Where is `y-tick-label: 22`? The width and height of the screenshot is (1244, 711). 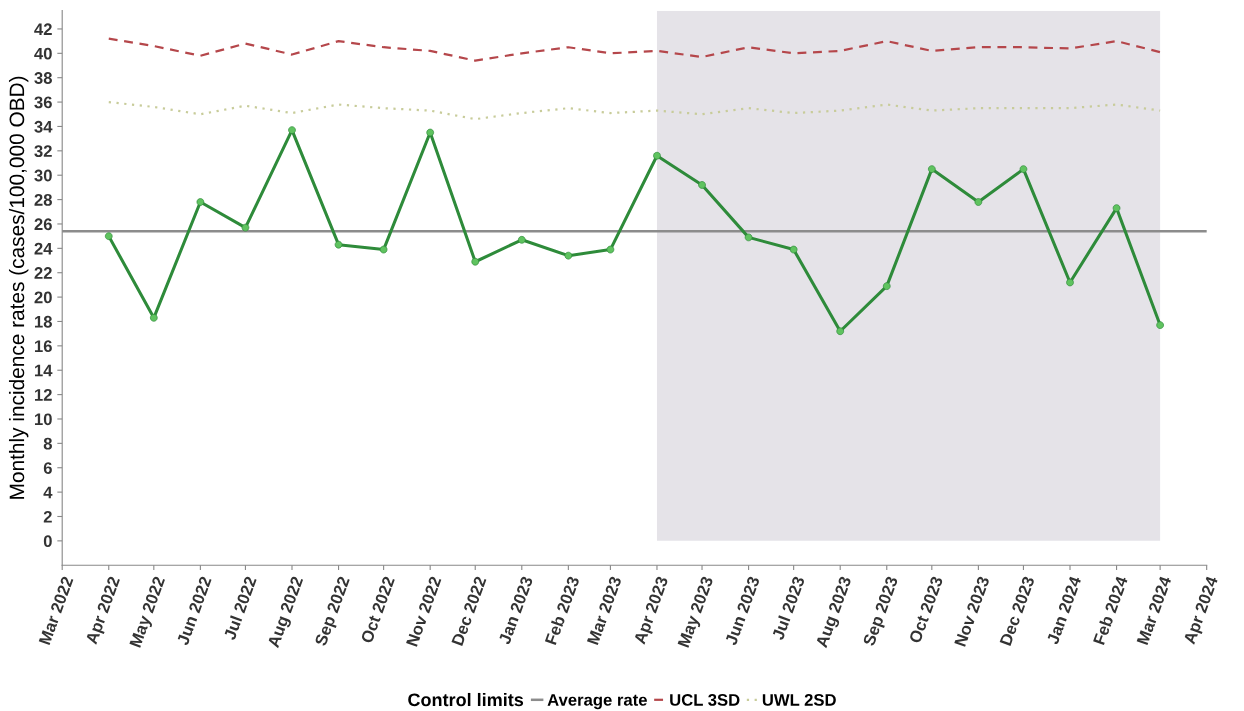
y-tick-label: 22 is located at coordinates (43, 273).